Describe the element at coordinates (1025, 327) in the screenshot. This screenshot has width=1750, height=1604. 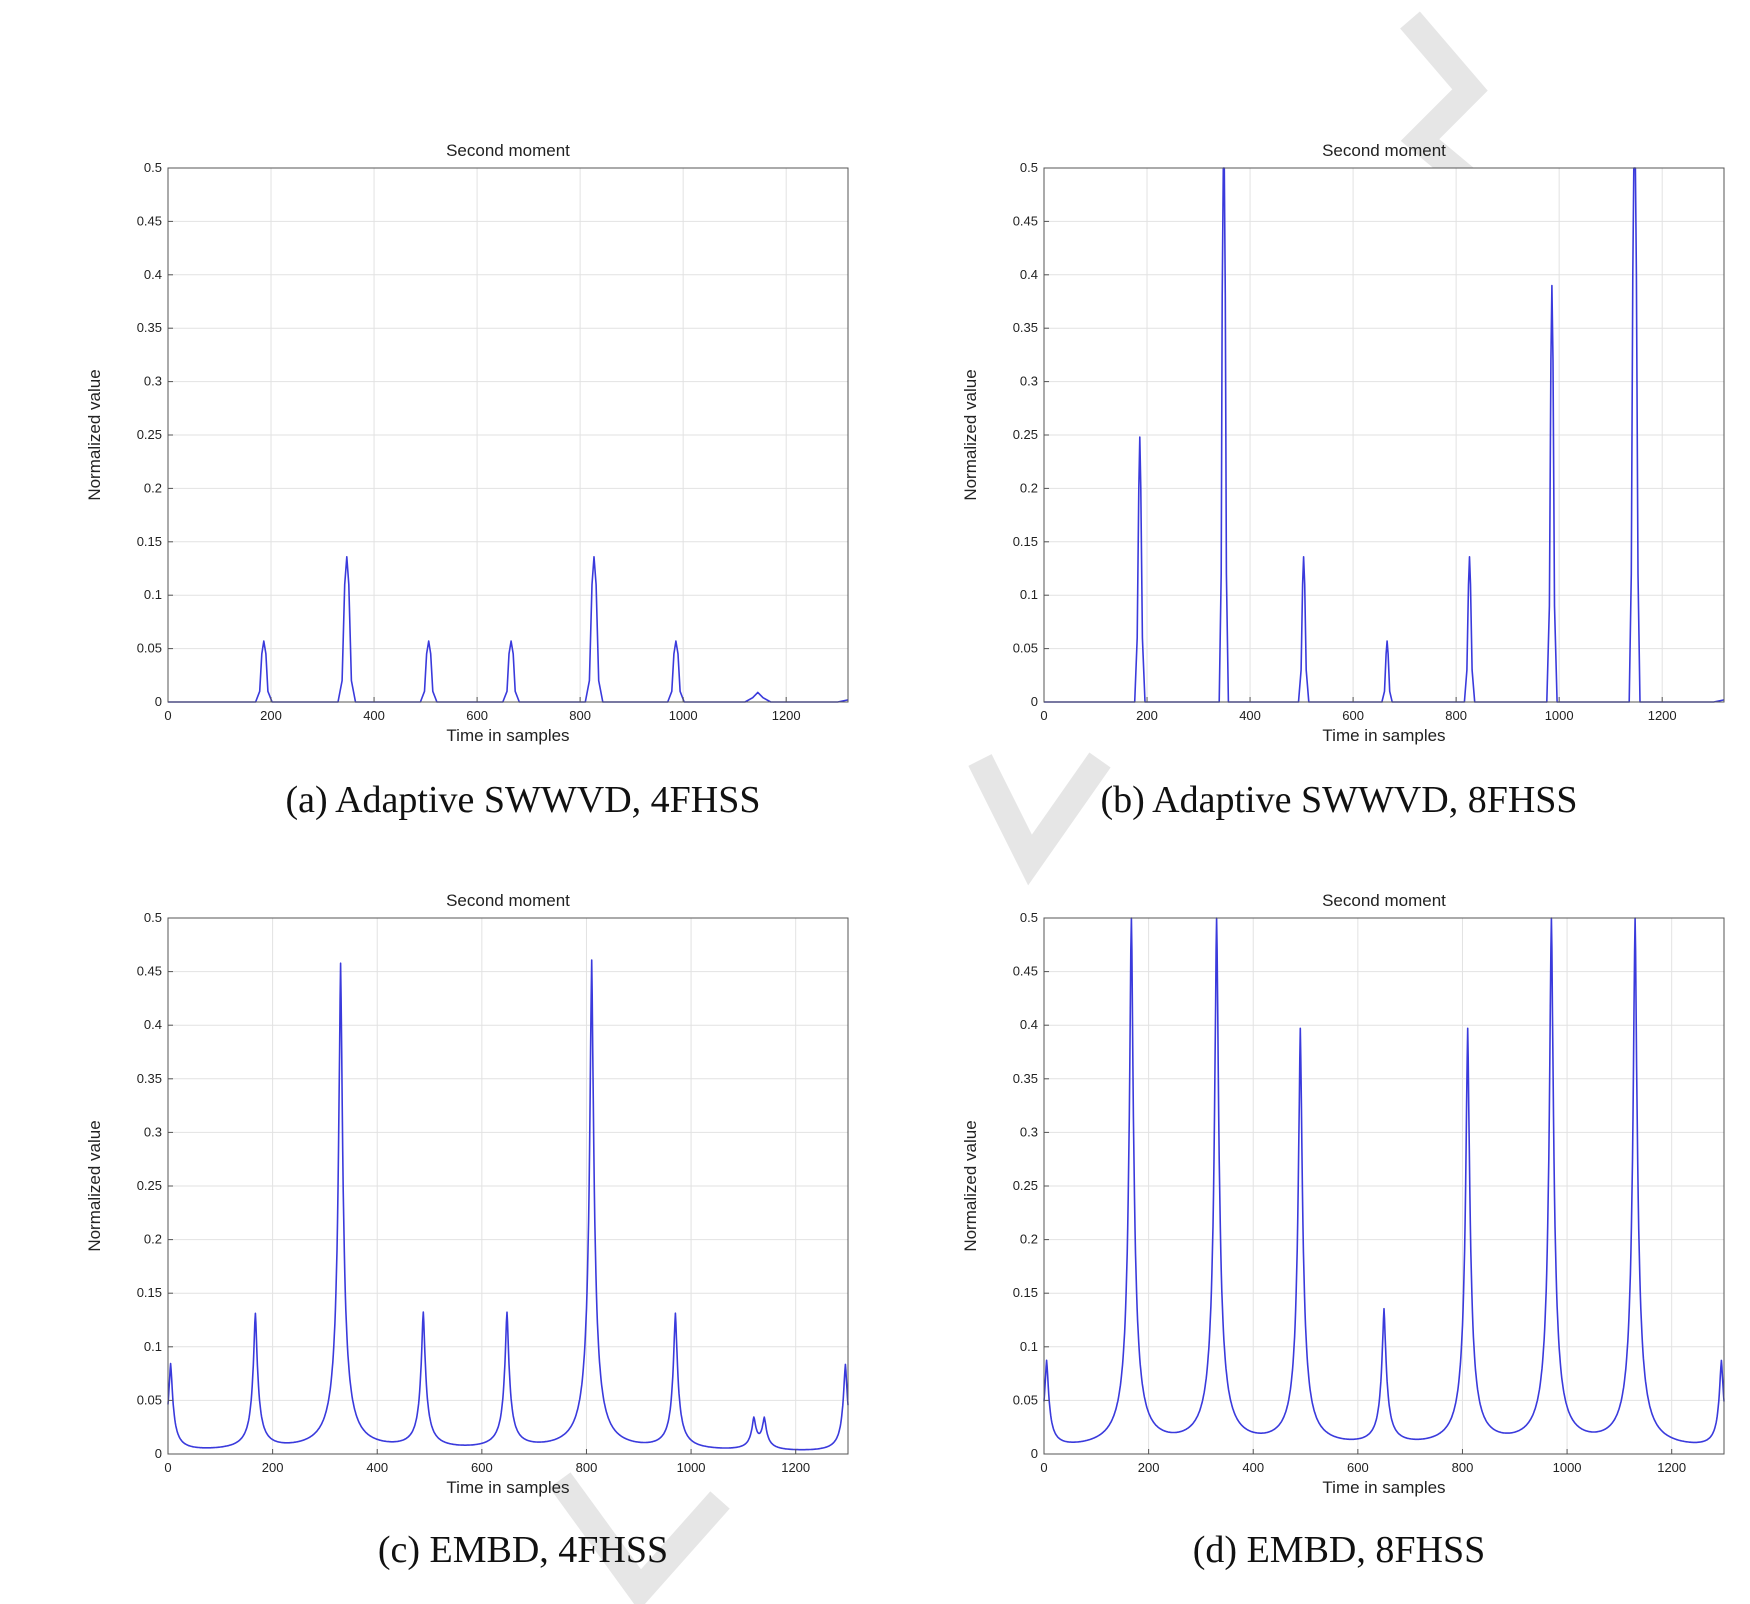
I see `y-tick-label-b-7: 0.35` at that location.